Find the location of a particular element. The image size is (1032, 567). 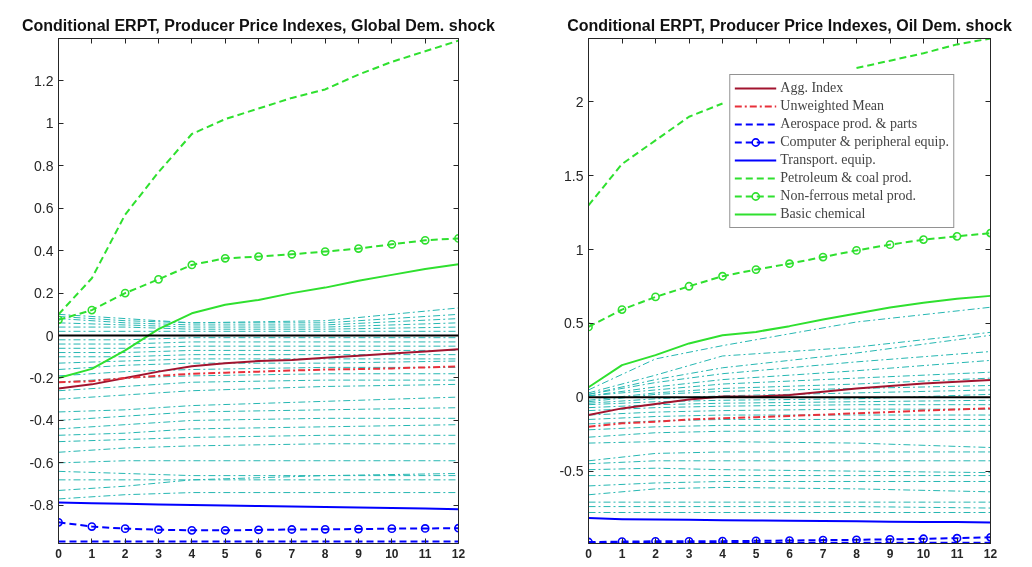

y-tick-label: 2 is located at coordinates (579, 101).